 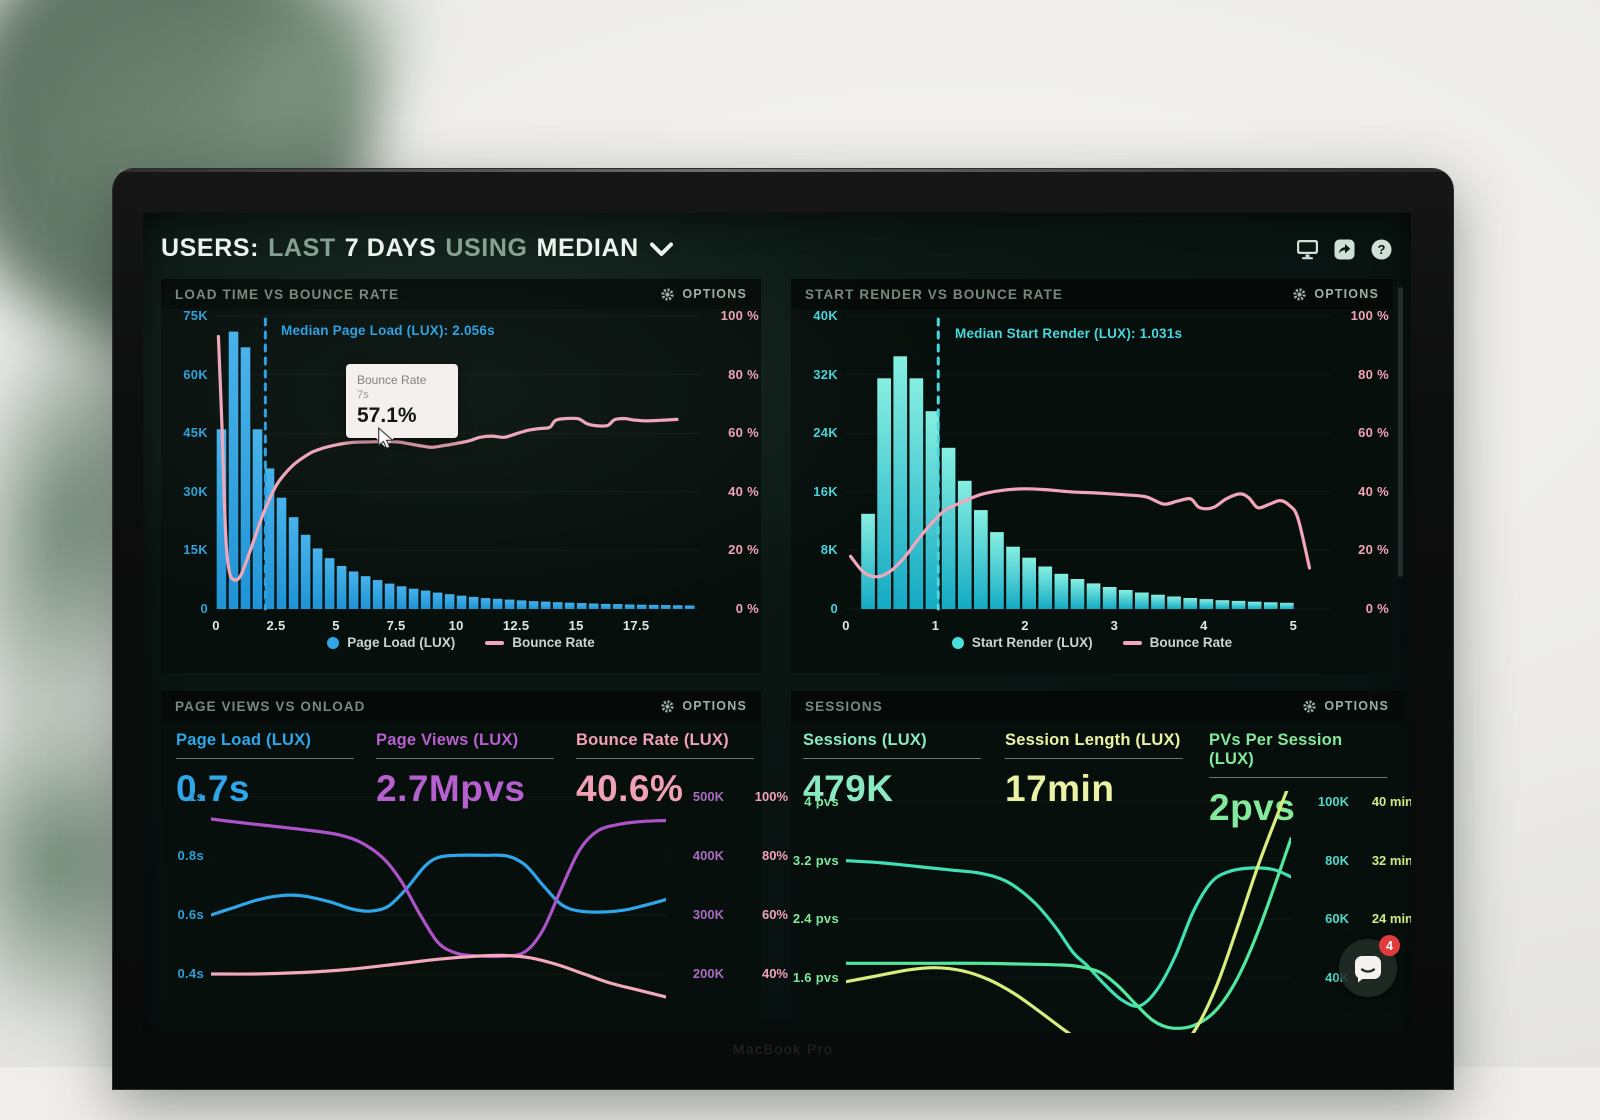 I want to click on chevron-down-icon, so click(x=661, y=249).